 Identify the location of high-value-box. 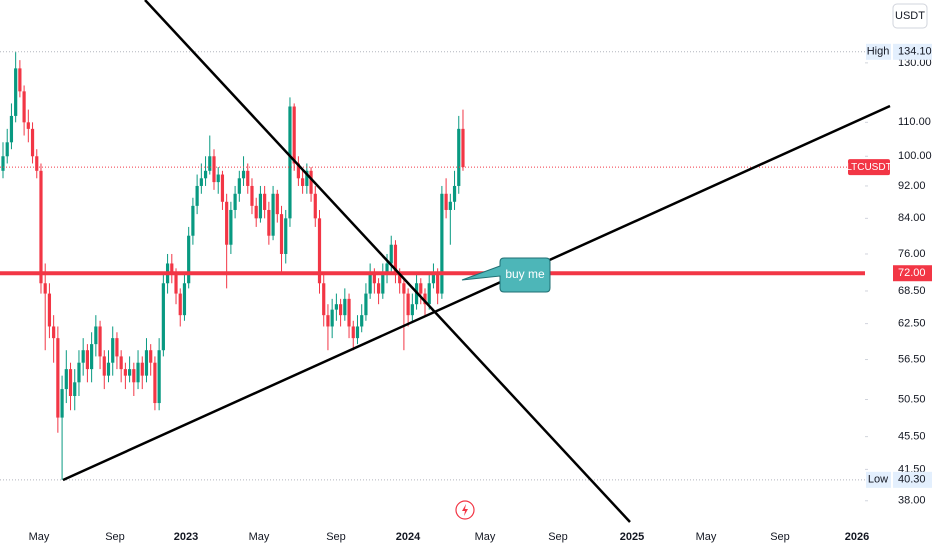
(912, 51).